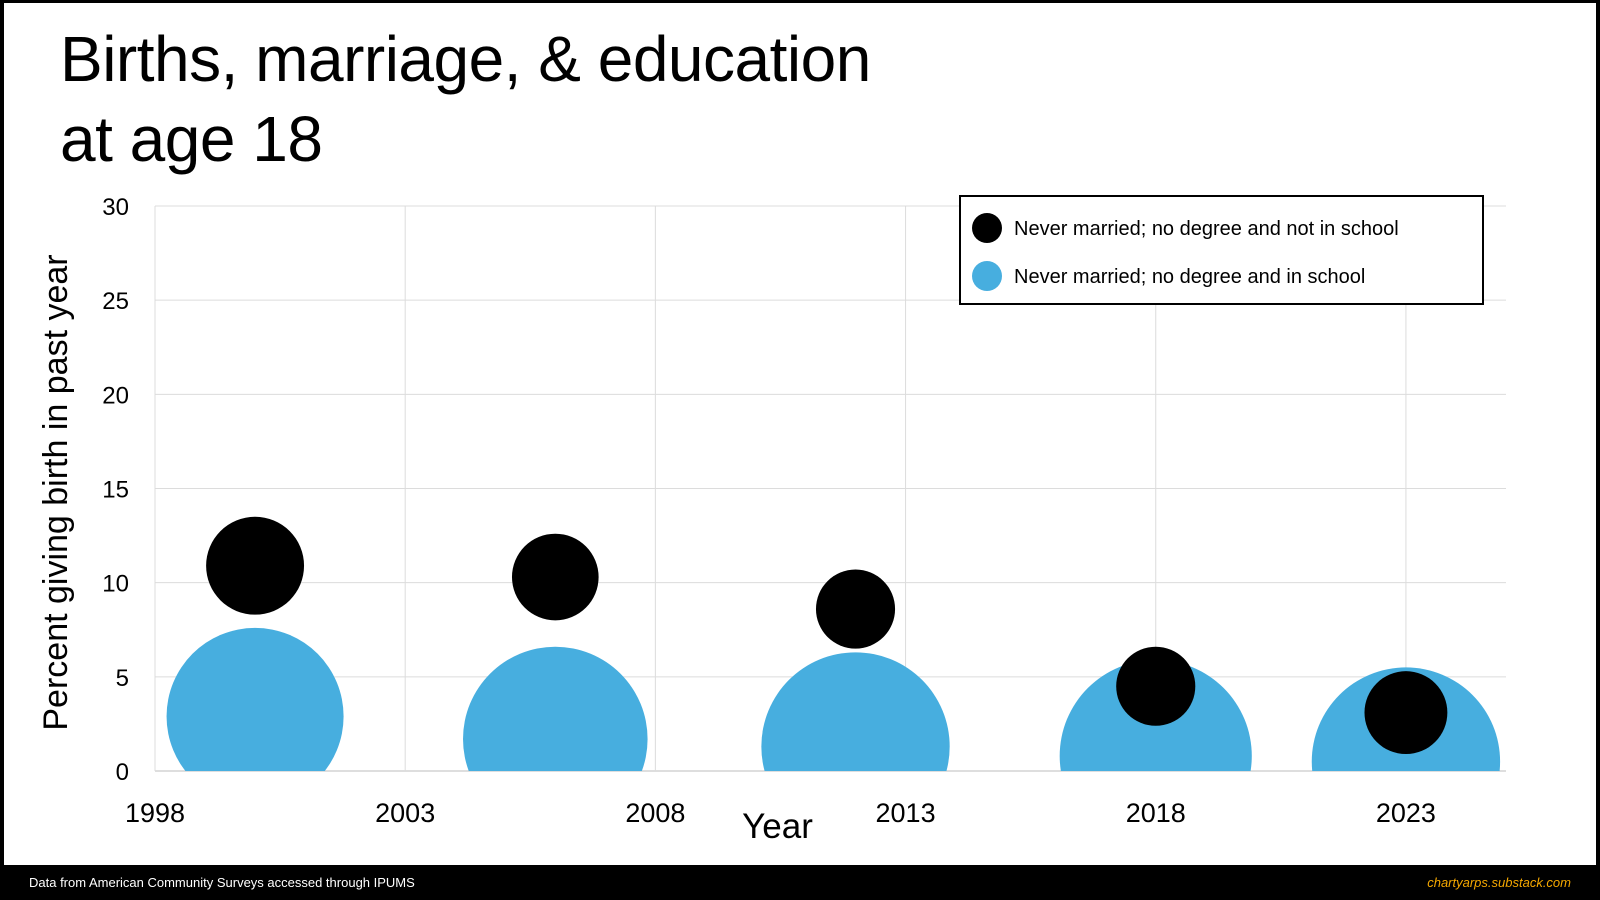 This screenshot has height=900, width=1600. What do you see at coordinates (465, 99) in the screenshot?
I see `chart-title: Births, marriage, & education at age 18` at bounding box center [465, 99].